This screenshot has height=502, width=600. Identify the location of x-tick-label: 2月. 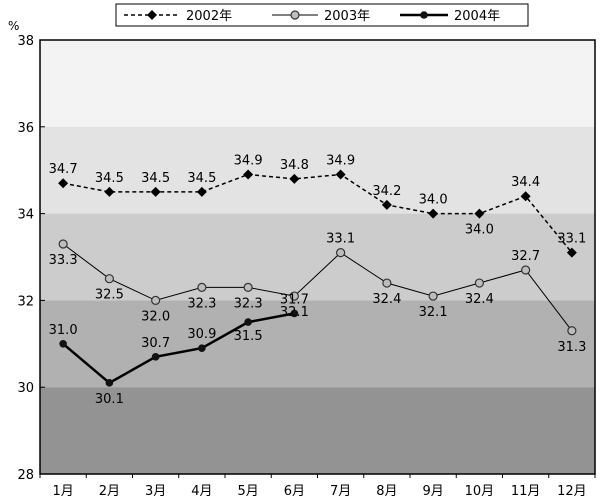
(109, 491).